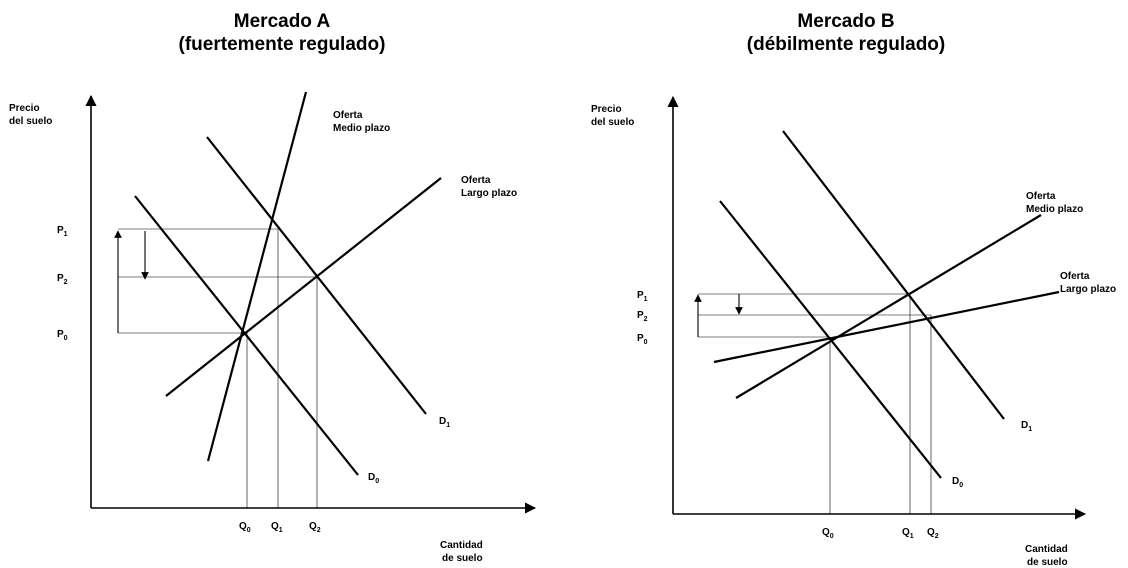 This screenshot has height=568, width=1128. What do you see at coordinates (1075, 276) in the screenshot?
I see `market-b-supply-long-label-line1: Oferta` at bounding box center [1075, 276].